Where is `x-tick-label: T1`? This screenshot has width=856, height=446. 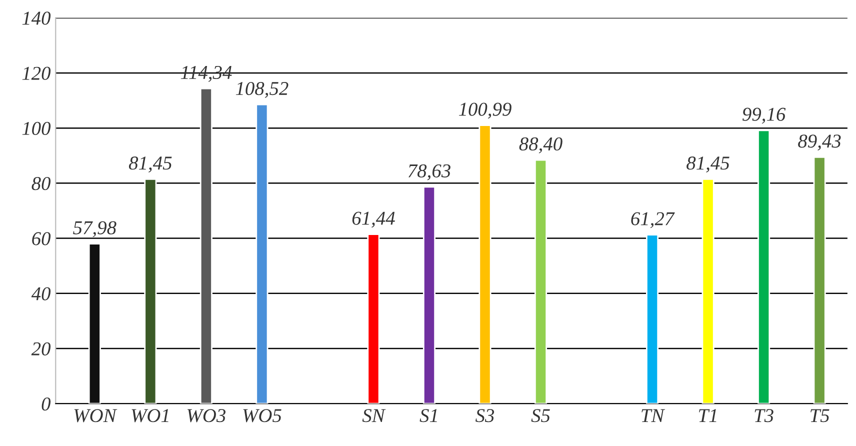 x-tick-label: T1 is located at coordinates (707, 415).